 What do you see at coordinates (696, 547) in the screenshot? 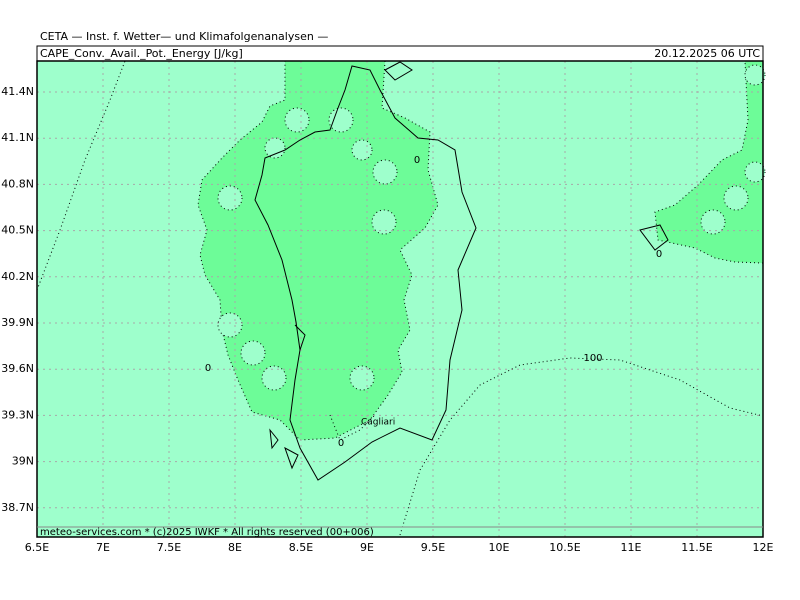
I see `x-tick-label: 11.5E` at bounding box center [696, 547].